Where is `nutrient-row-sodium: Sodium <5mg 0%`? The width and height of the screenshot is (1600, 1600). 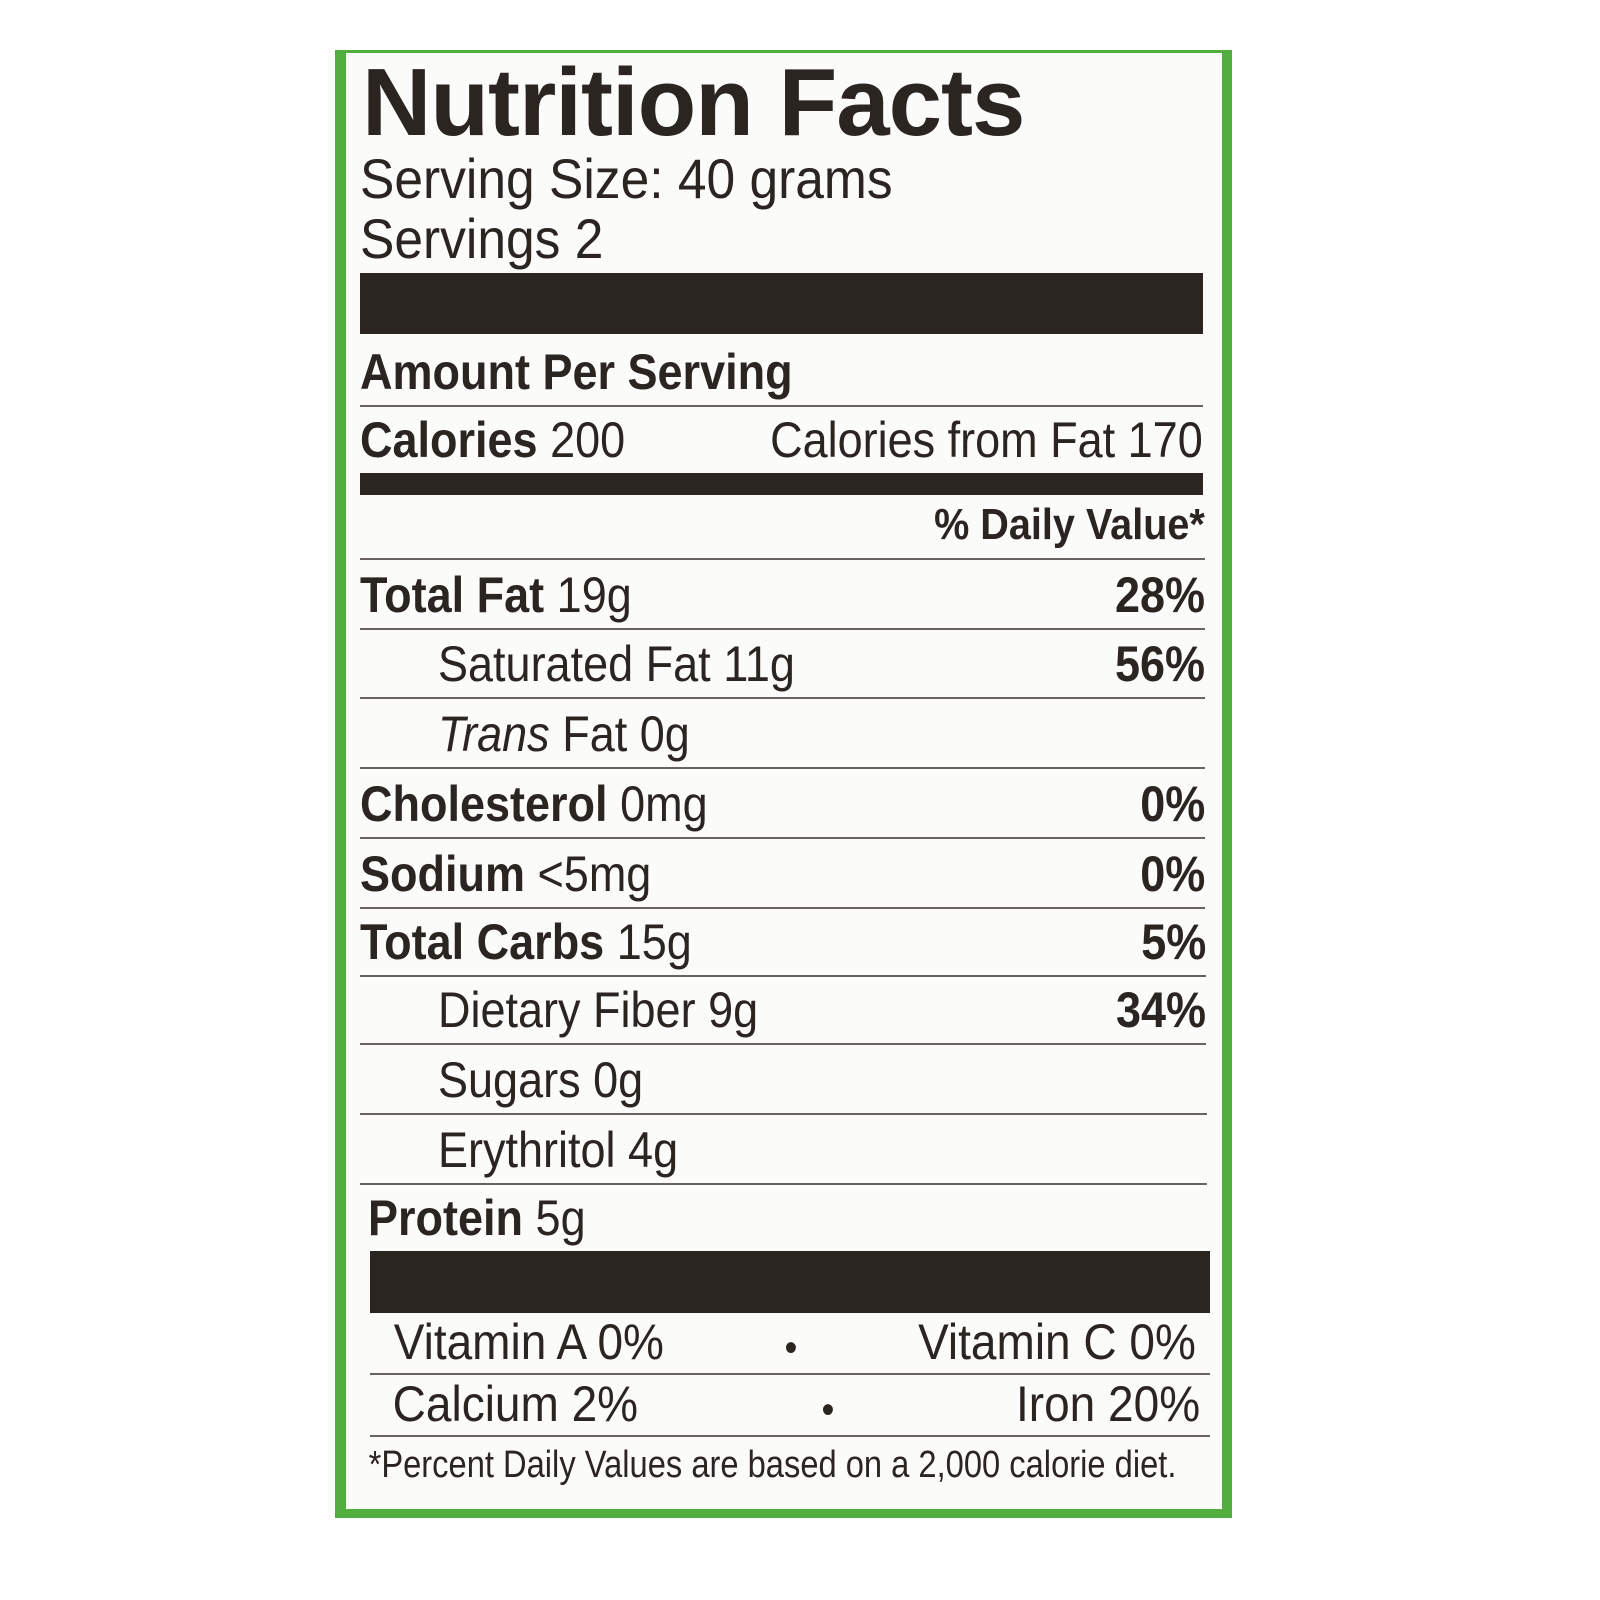 nutrient-row-sodium: Sodium <5mg 0% is located at coordinates (782, 874).